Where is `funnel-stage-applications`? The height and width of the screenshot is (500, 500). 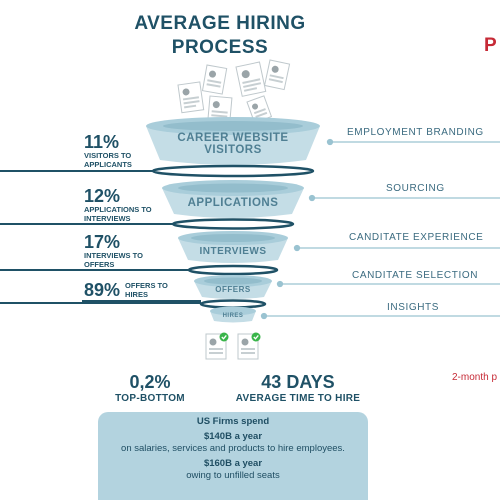 funnel-stage-applications is located at coordinates (233, 199).